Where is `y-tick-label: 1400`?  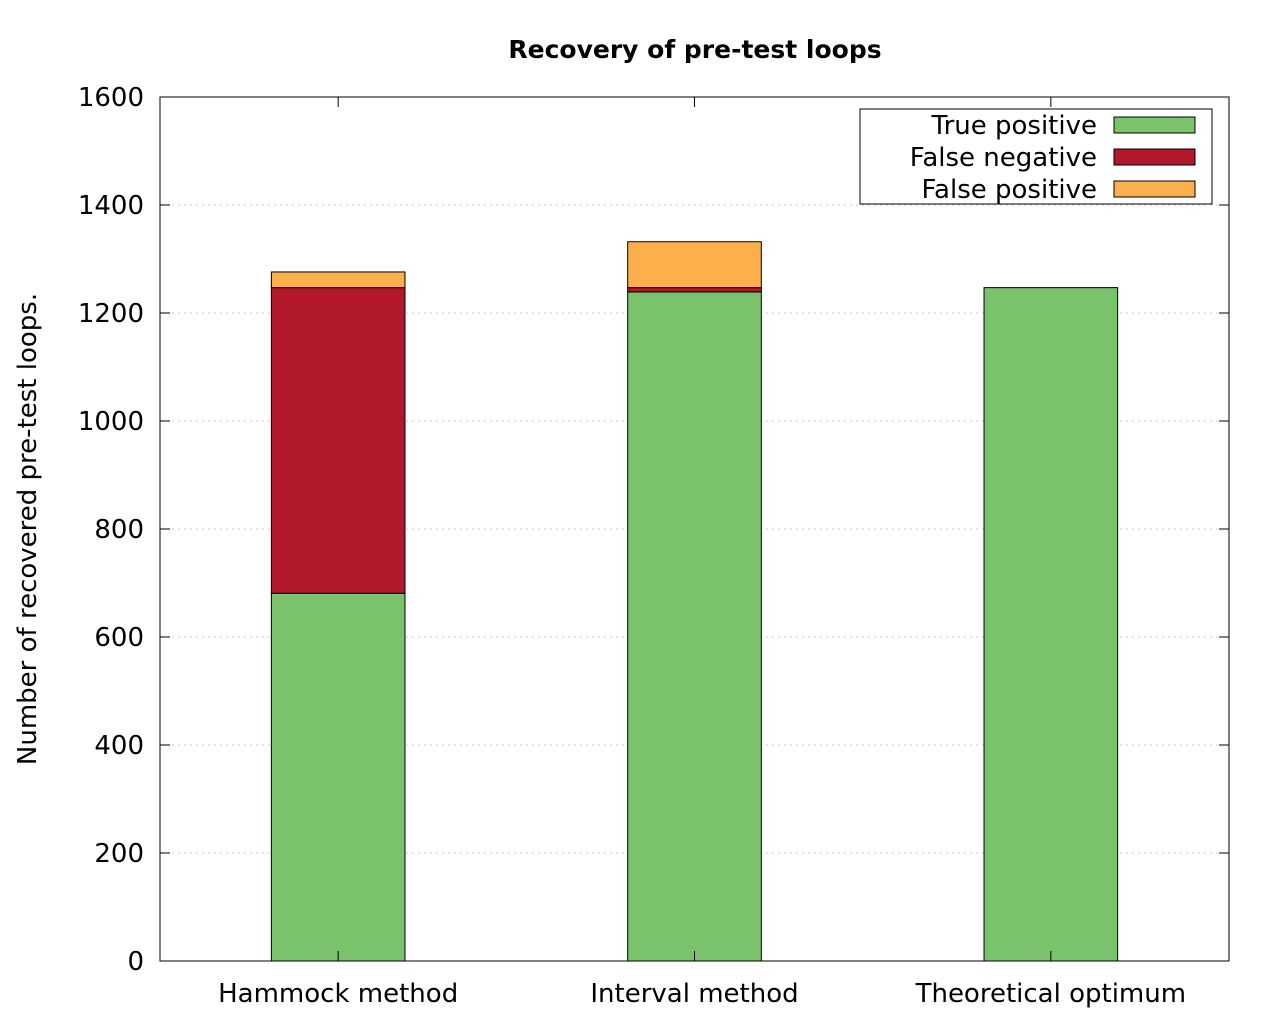
y-tick-label: 1400 is located at coordinates (111, 206).